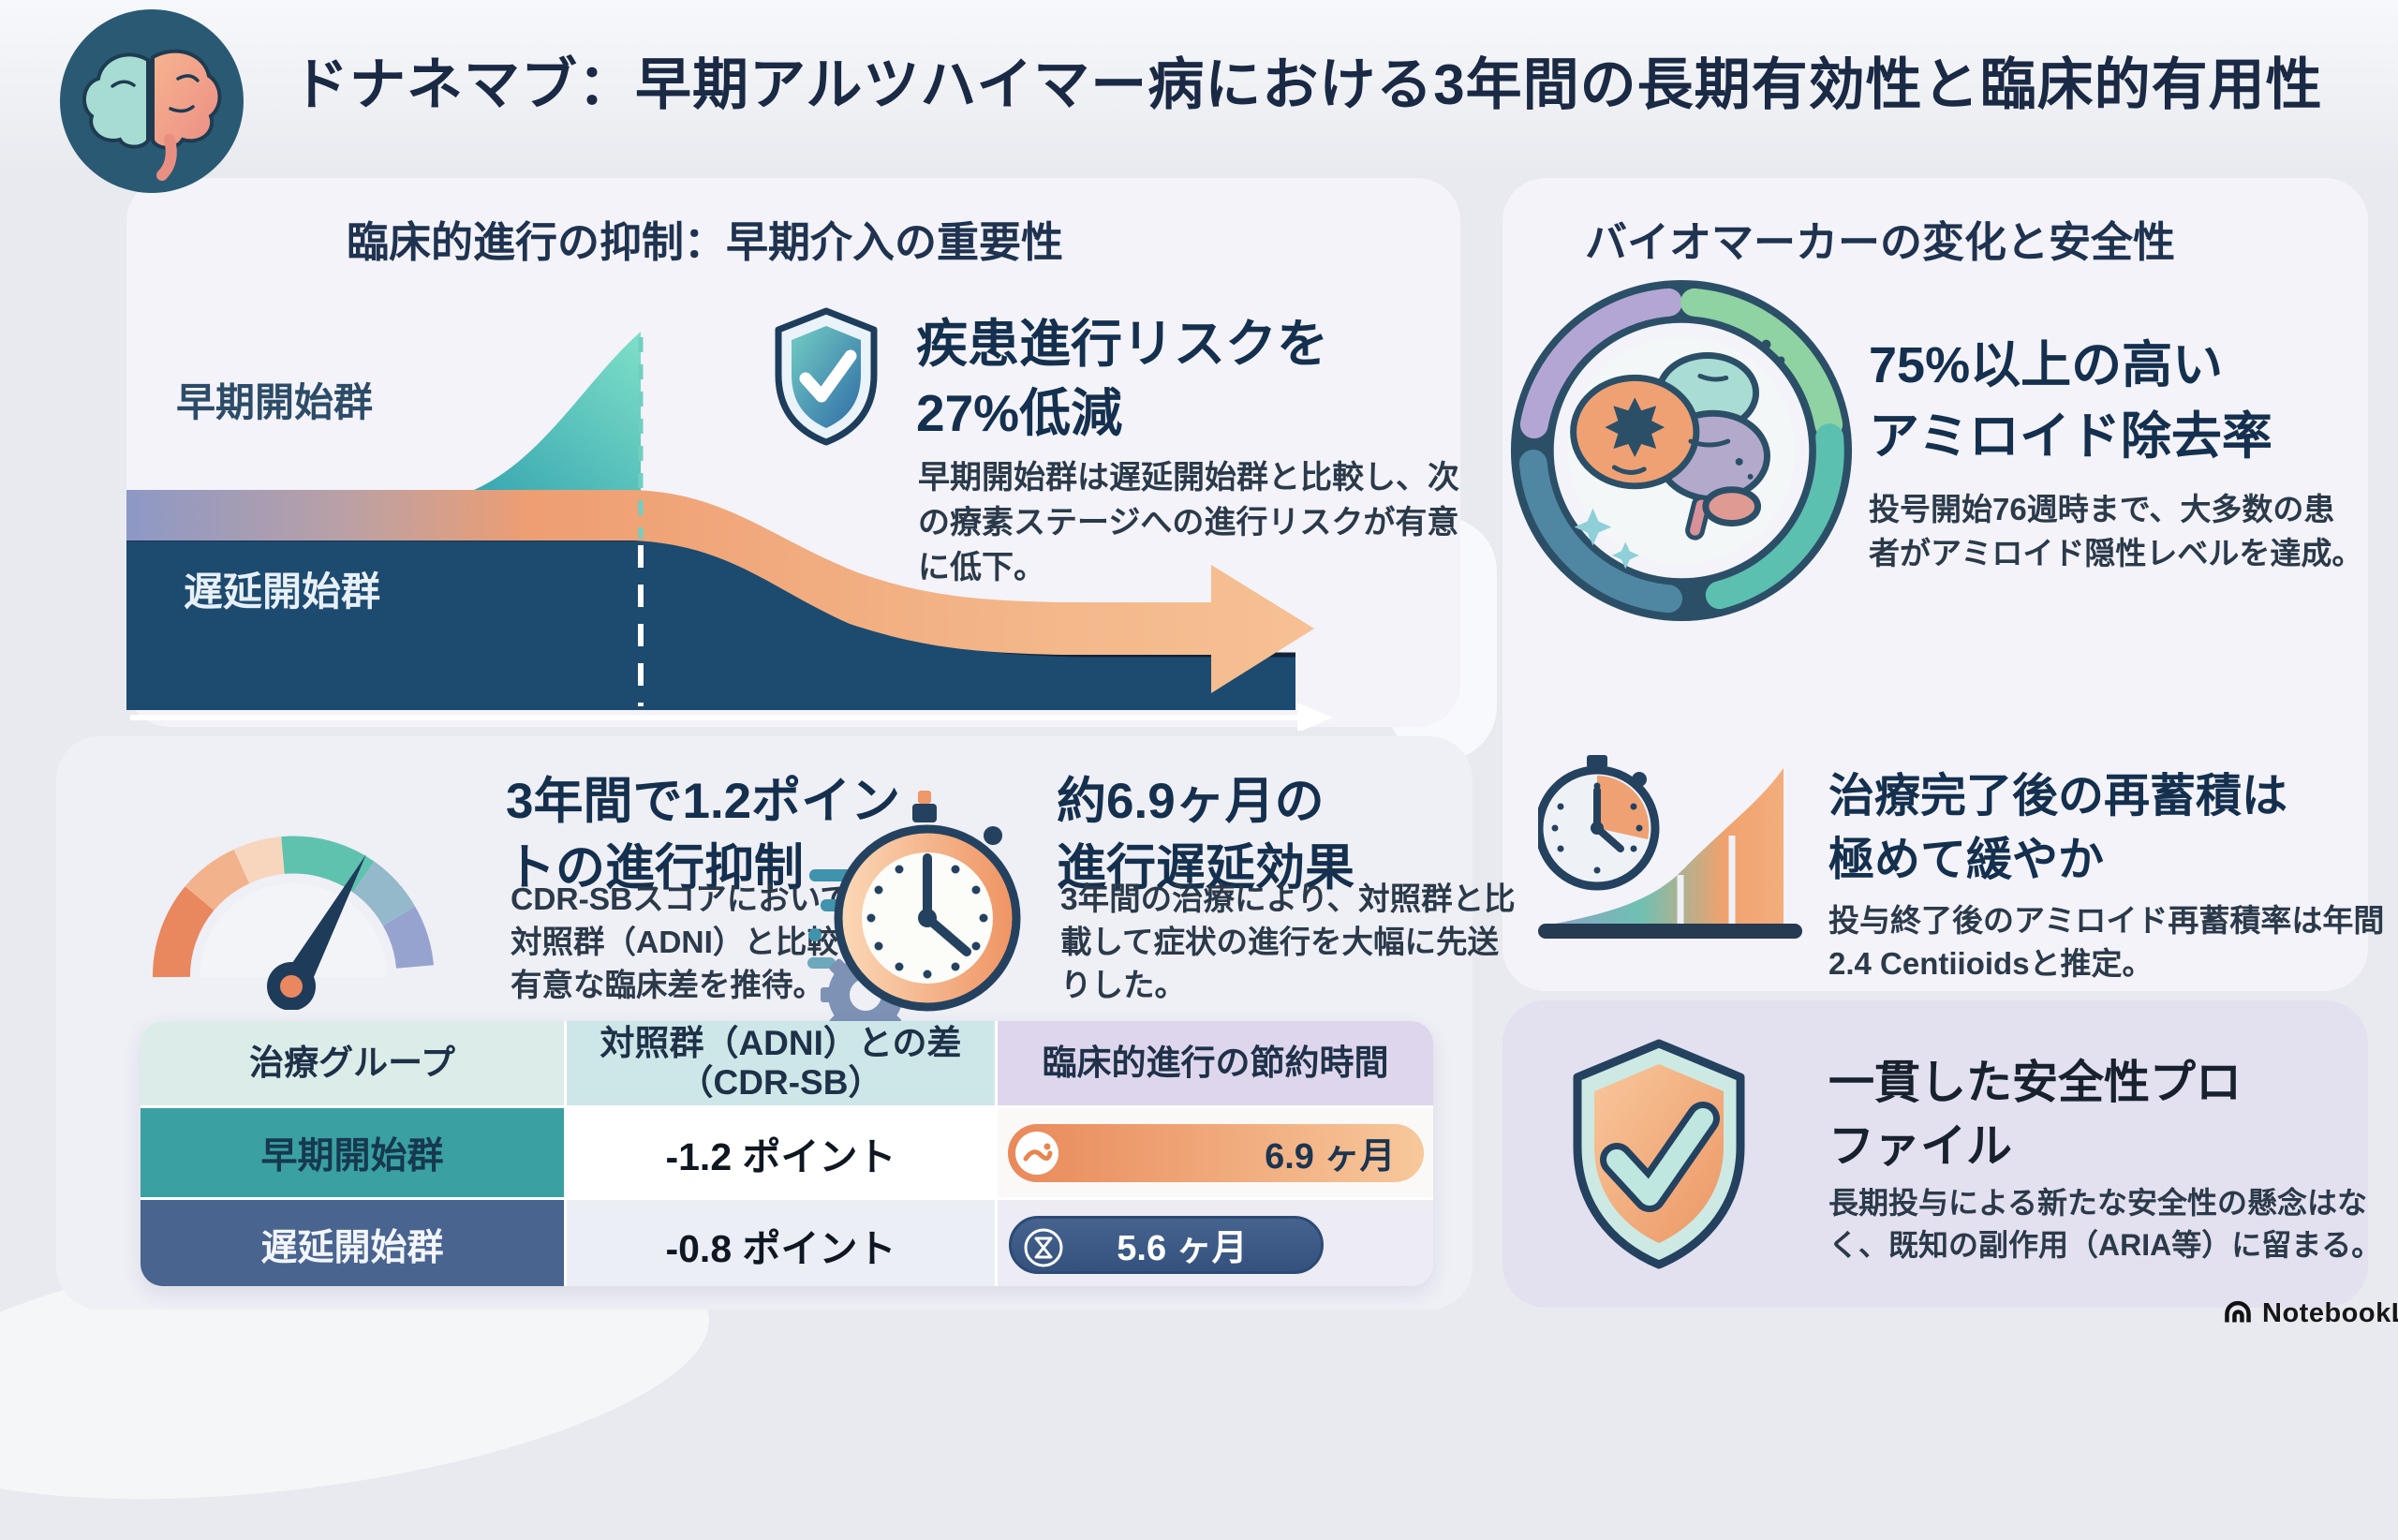 The image size is (2398, 1540). Describe the element at coordinates (1019, 413) in the screenshot. I see `risk-headline-line2: 27%低減` at that location.